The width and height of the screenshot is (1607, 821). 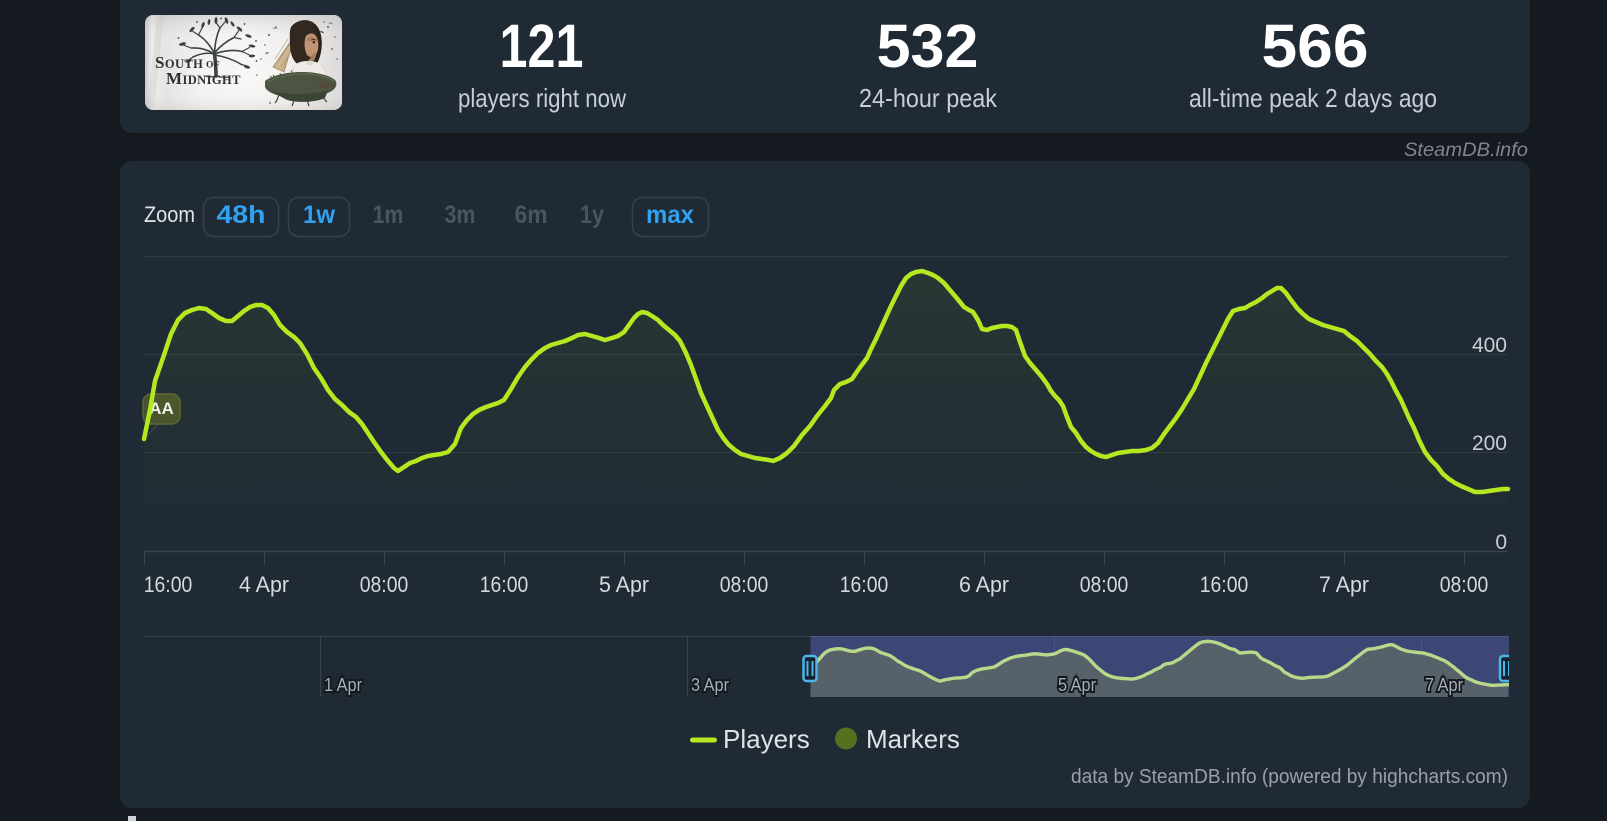 What do you see at coordinates (169, 214) in the screenshot?
I see `svg-text: Zoom` at bounding box center [169, 214].